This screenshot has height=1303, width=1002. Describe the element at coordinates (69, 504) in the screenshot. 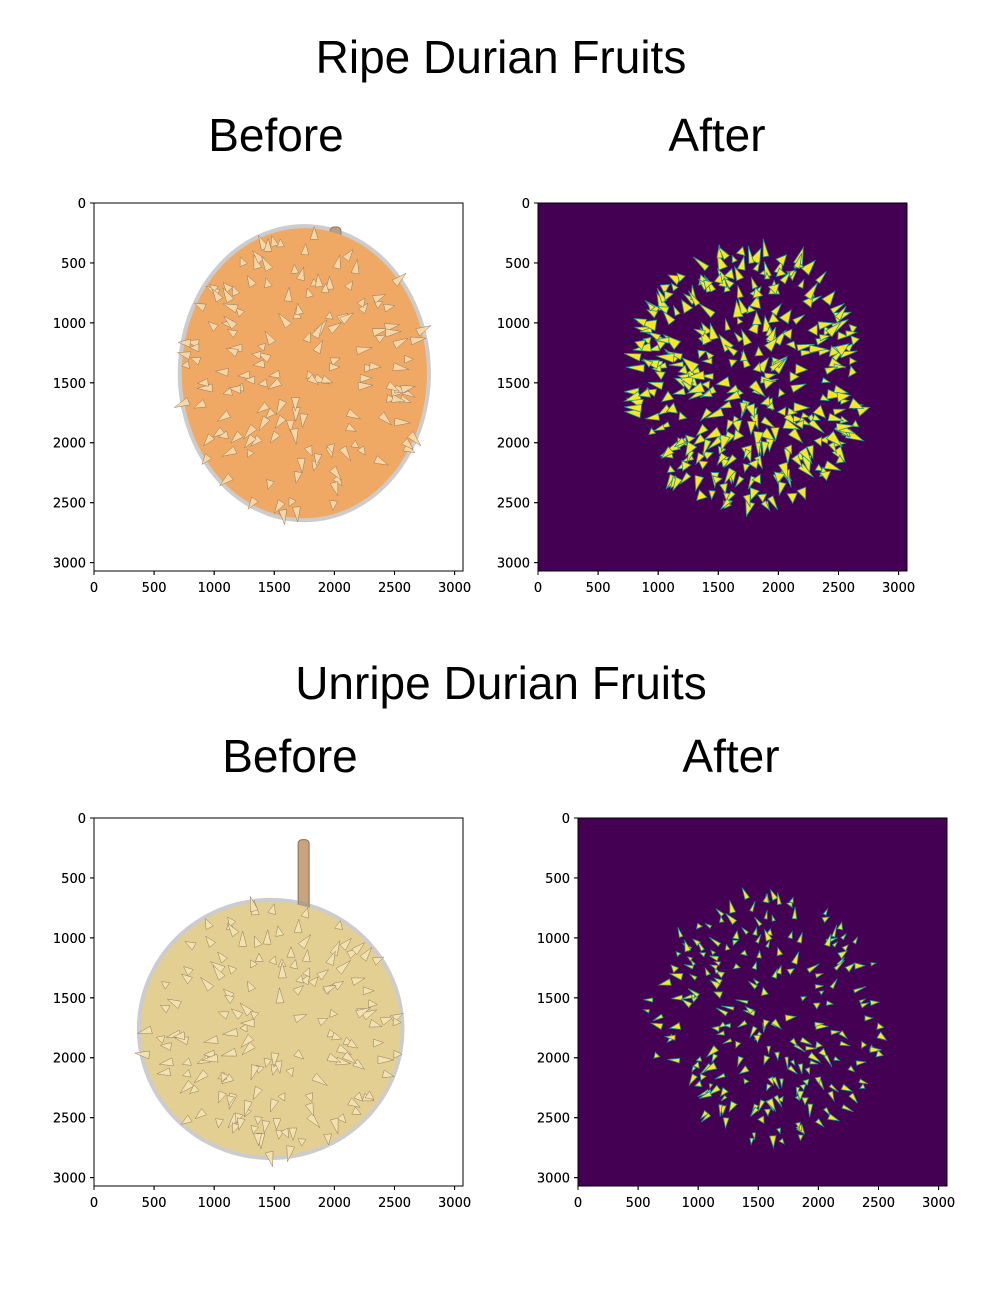

I see `y-tick-label: 2500` at that location.